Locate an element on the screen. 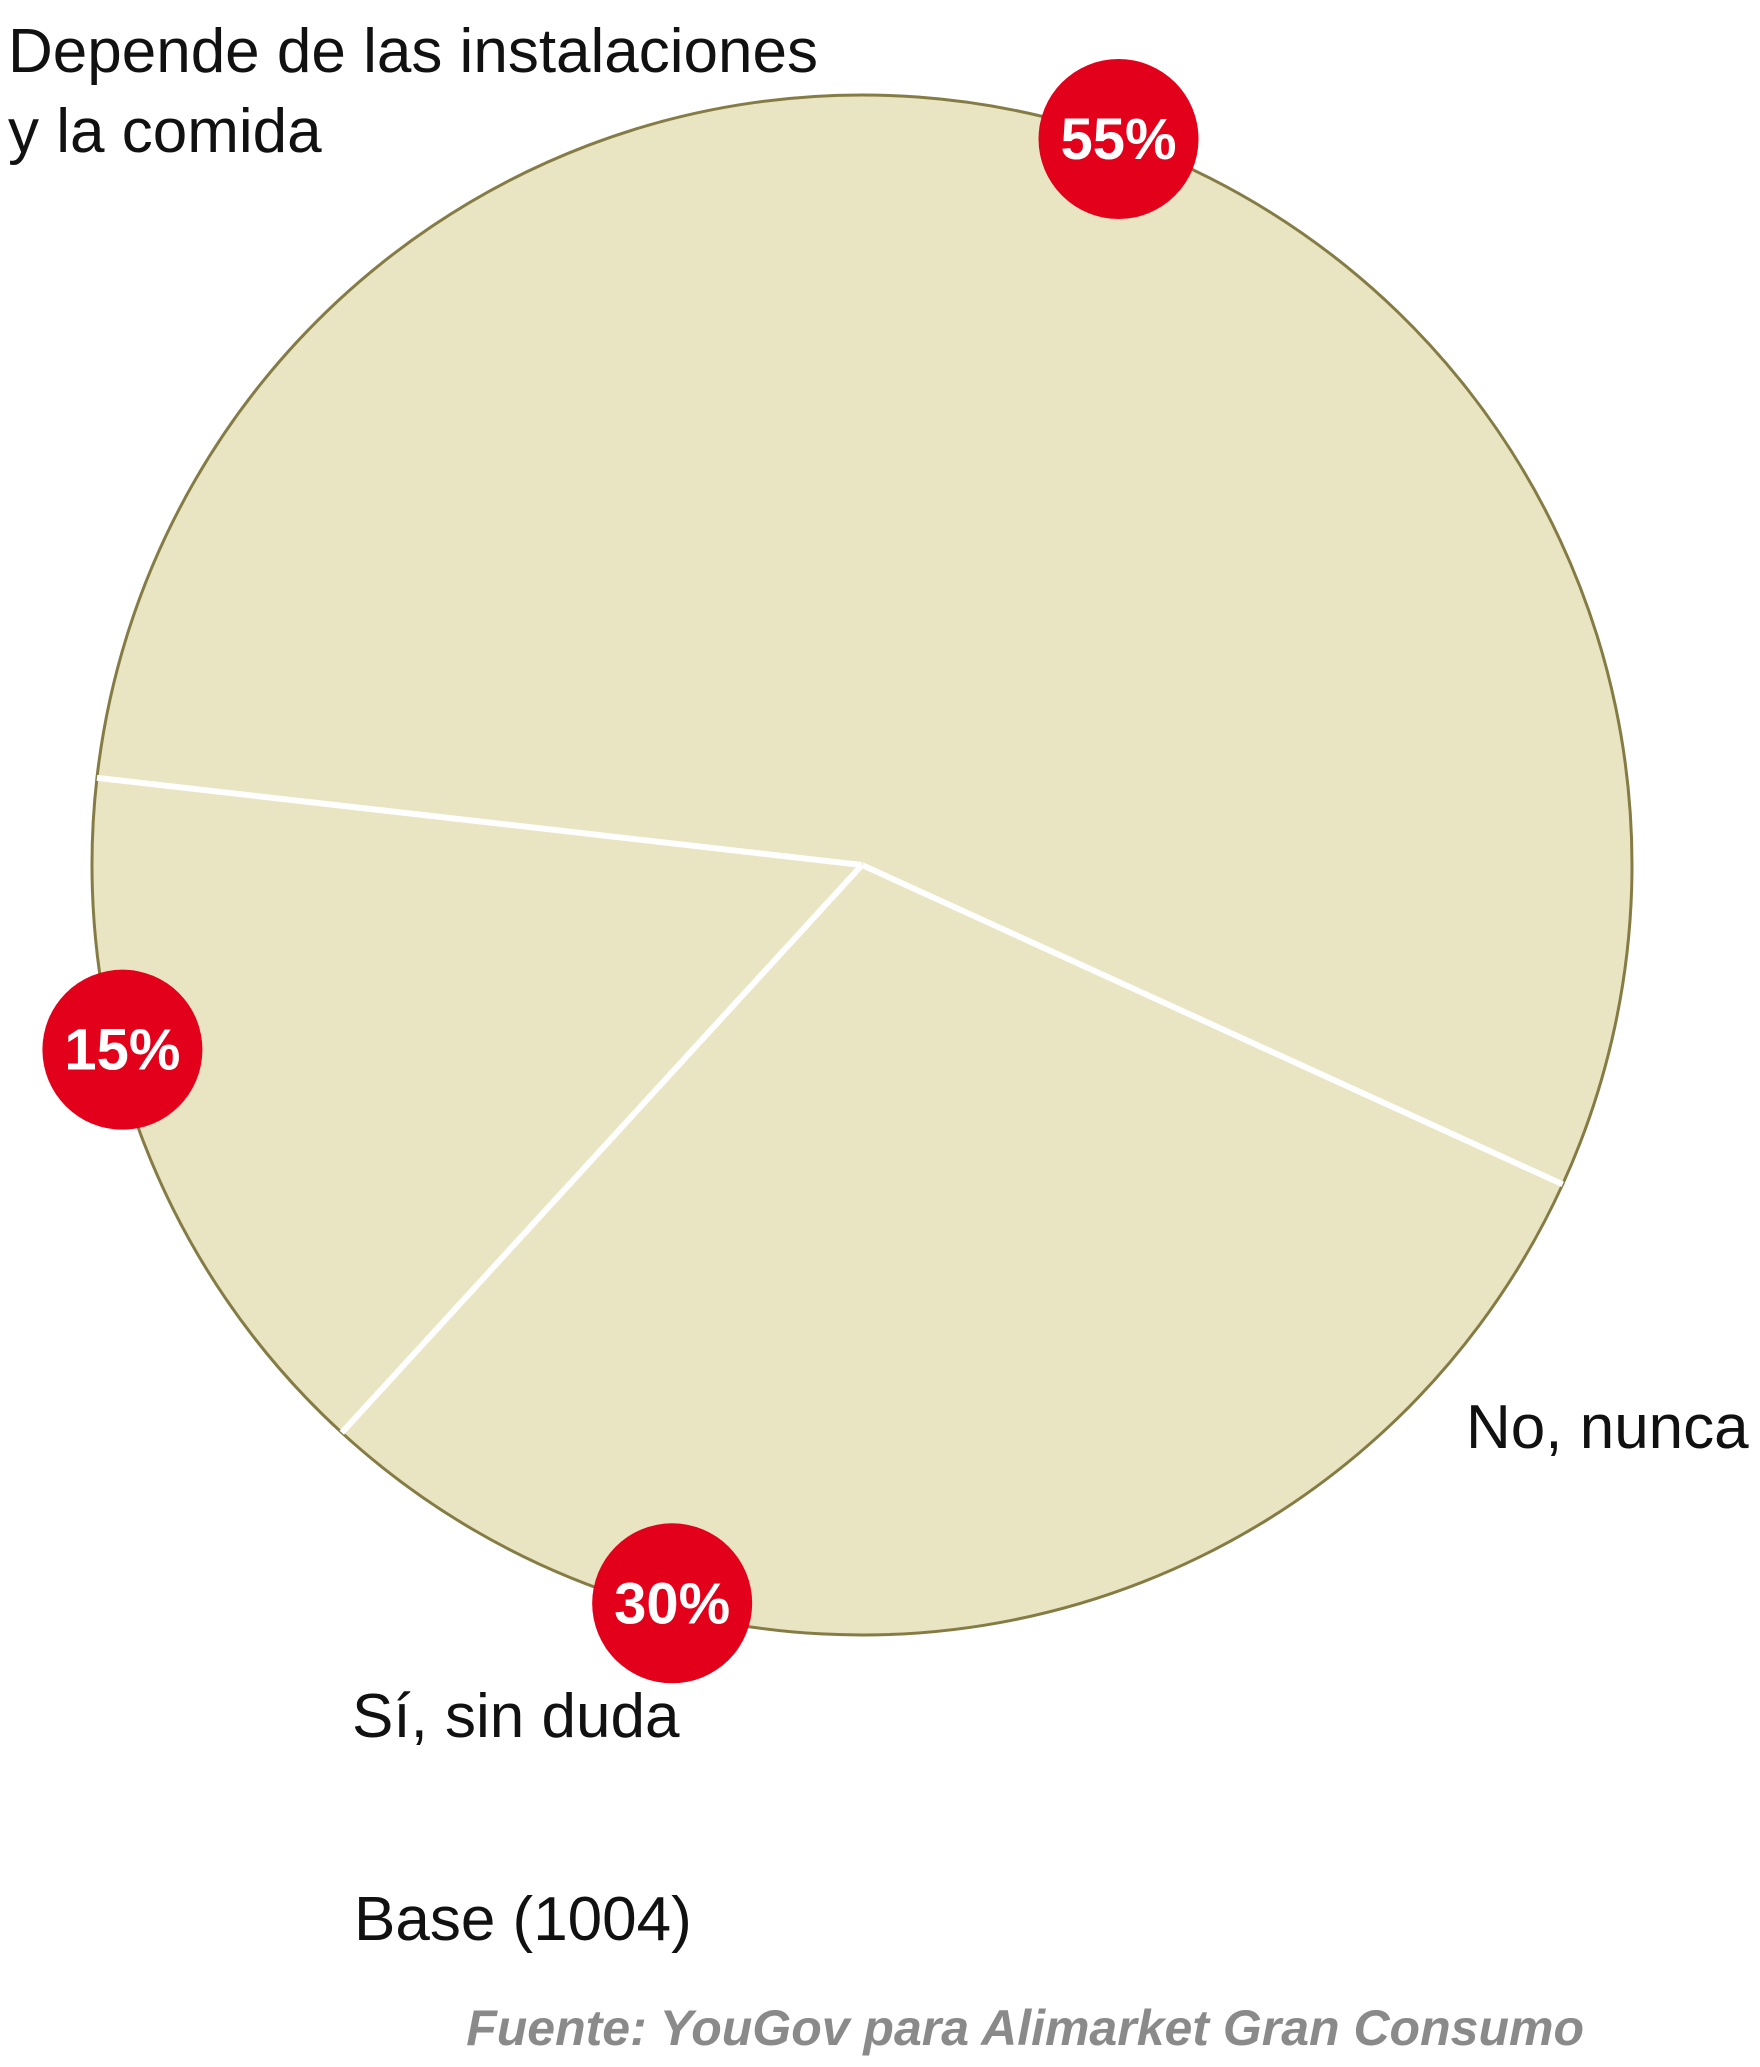  slice-label-no-nunca: No, nunca is located at coordinates (1607, 1427).